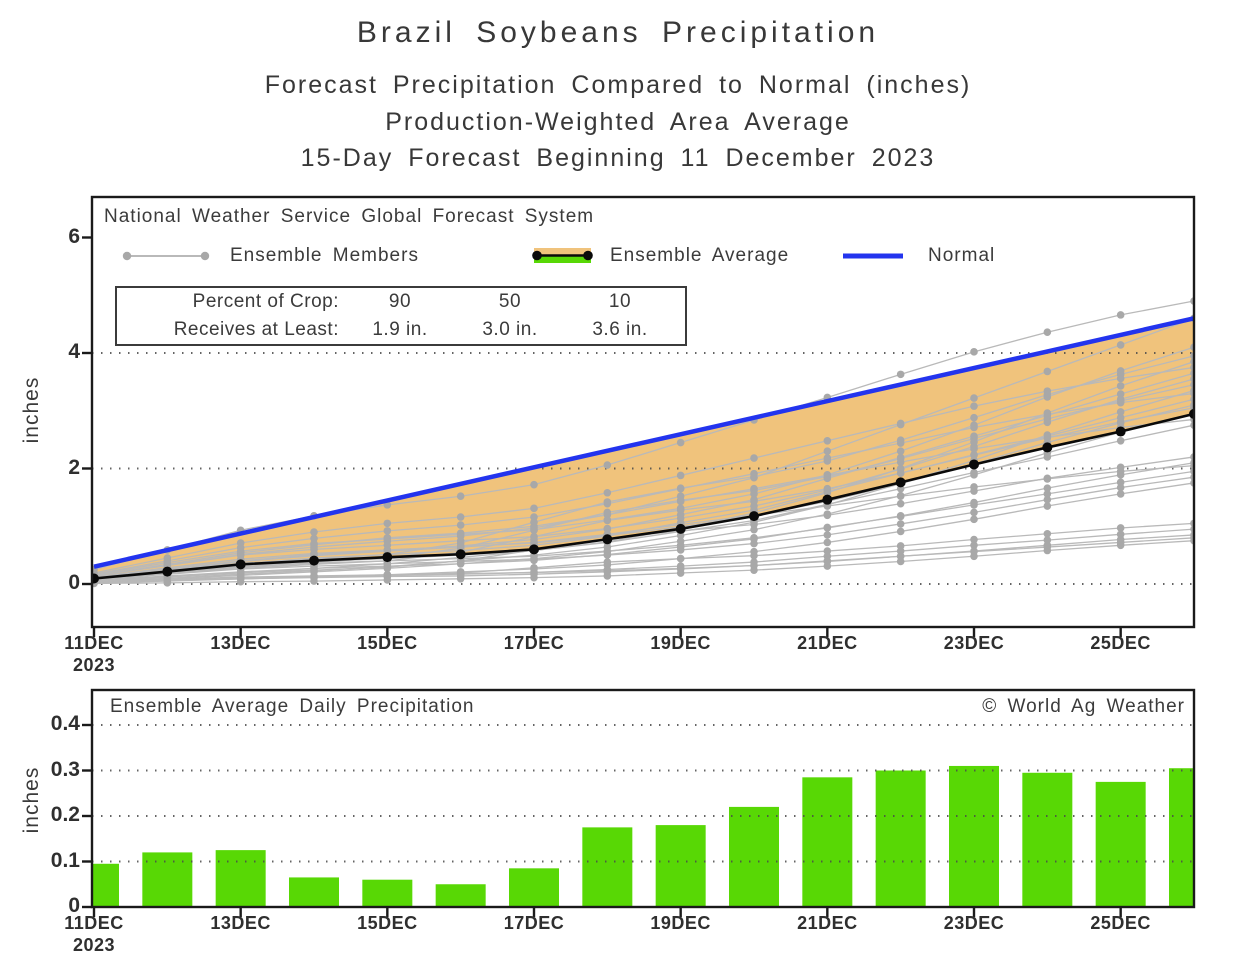 The width and height of the screenshot is (1236, 965). I want to click on top-x-year-label: 2023, so click(94, 665).